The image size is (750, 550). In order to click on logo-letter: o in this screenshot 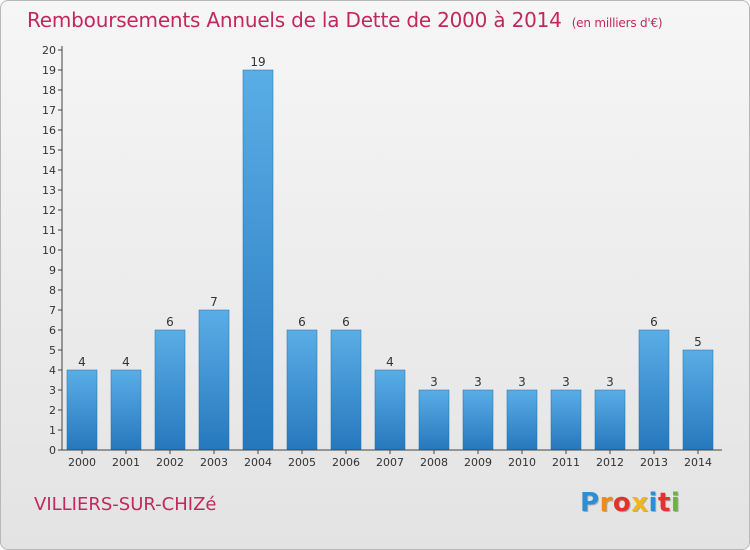, I will do `click(622, 503)`.